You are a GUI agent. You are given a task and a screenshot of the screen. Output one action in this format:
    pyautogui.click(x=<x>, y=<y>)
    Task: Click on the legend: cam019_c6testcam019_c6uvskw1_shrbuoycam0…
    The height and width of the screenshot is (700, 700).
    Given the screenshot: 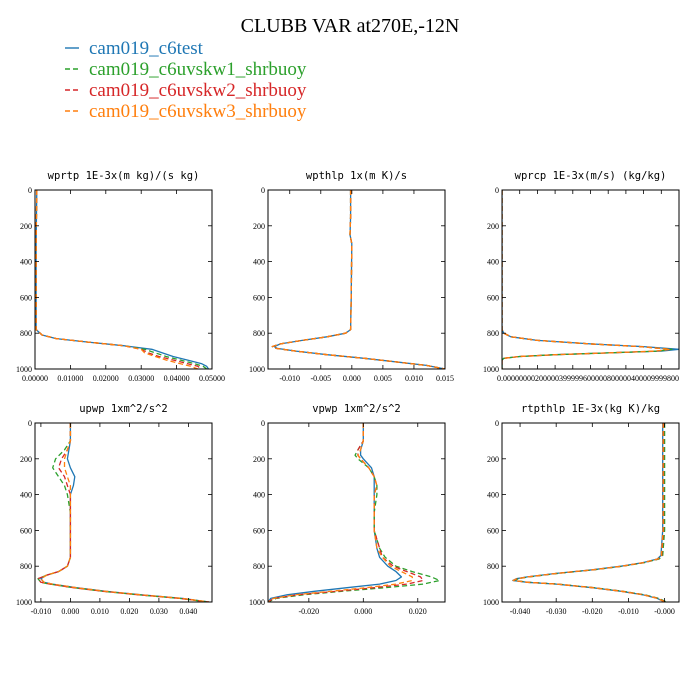 What is the action you would take?
    pyautogui.click(x=186, y=80)
    